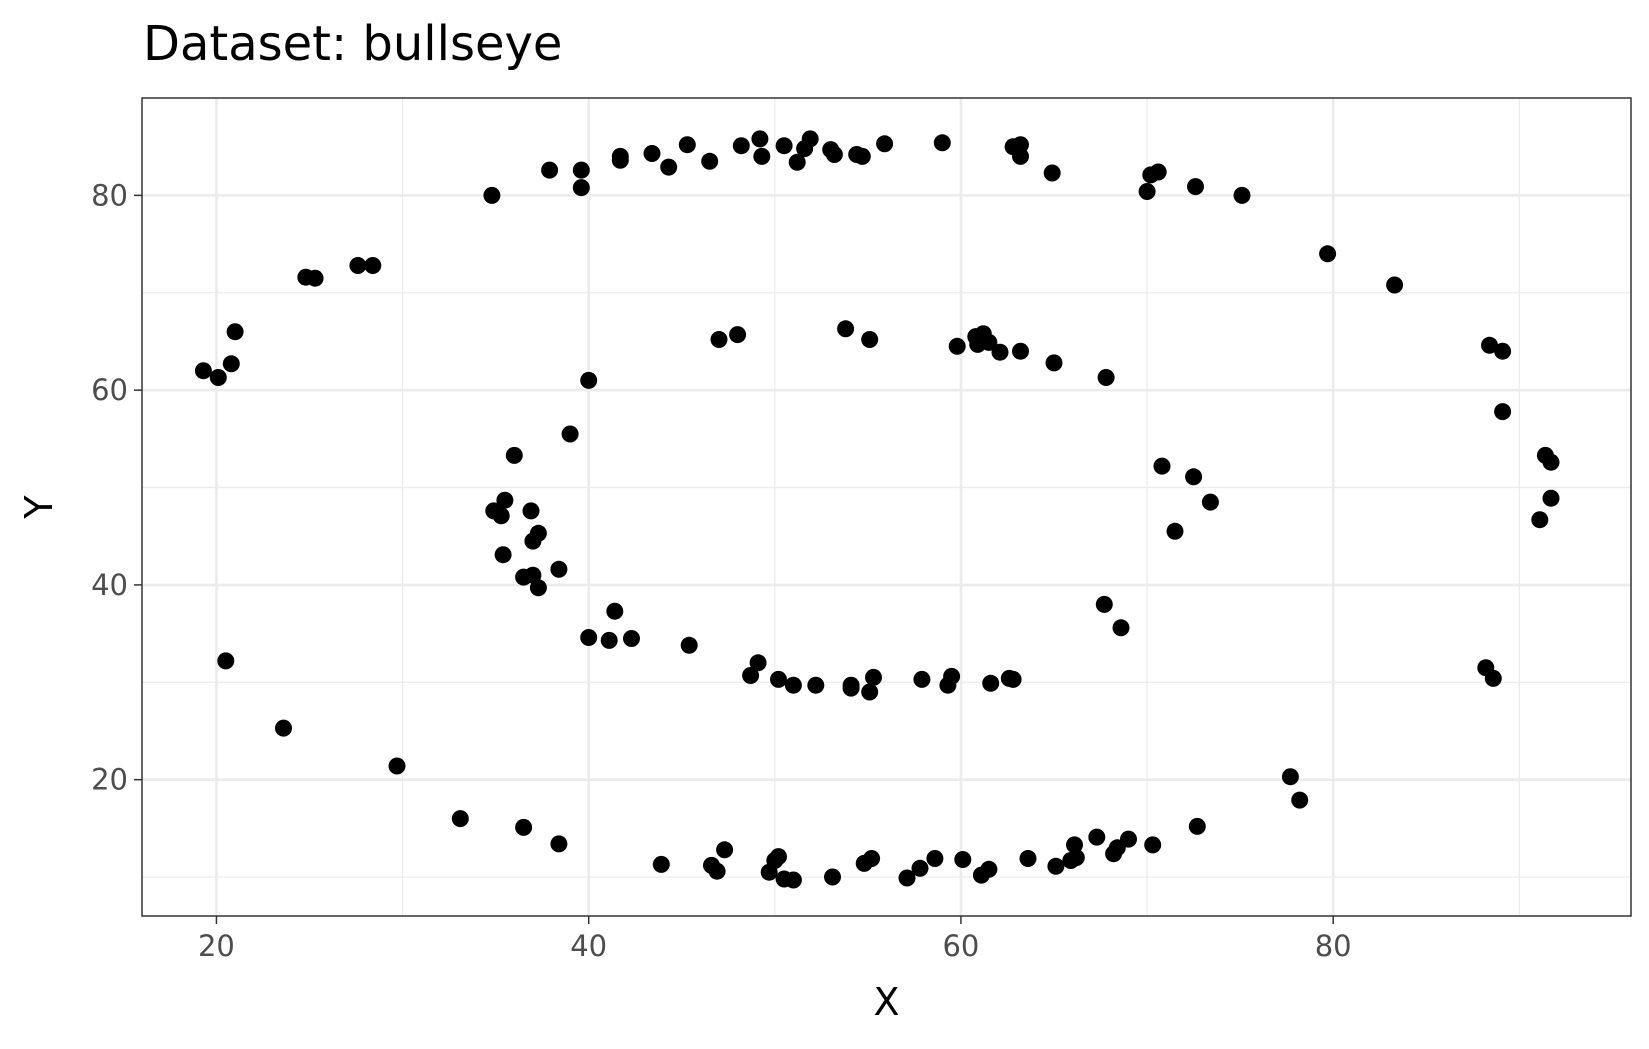  What do you see at coordinates (1333, 946) in the screenshot?
I see `x-tick-label: 80` at bounding box center [1333, 946].